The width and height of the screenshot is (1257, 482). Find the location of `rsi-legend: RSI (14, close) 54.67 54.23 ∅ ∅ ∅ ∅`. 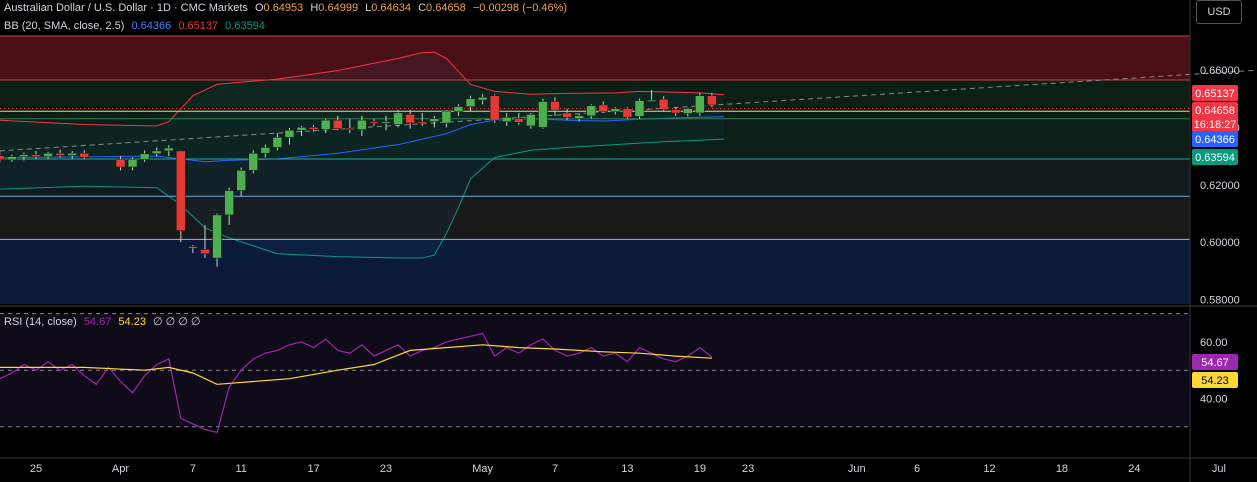

rsi-legend: RSI (14, close) 54.67 54.23 ∅ ∅ ∅ ∅ is located at coordinates (104, 321).